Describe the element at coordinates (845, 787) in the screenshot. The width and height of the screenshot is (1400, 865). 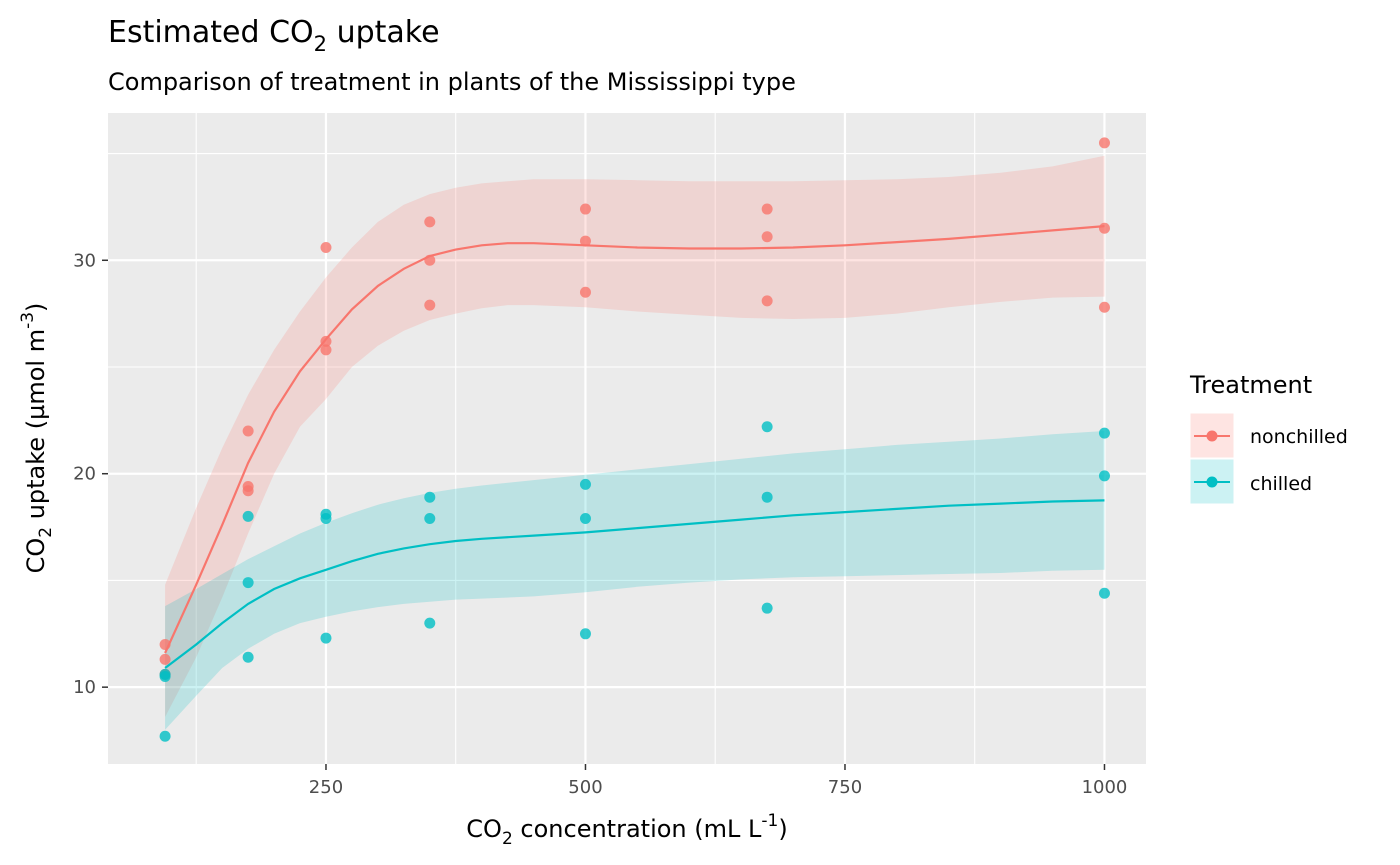
I see `x-tick-label: 750` at that location.